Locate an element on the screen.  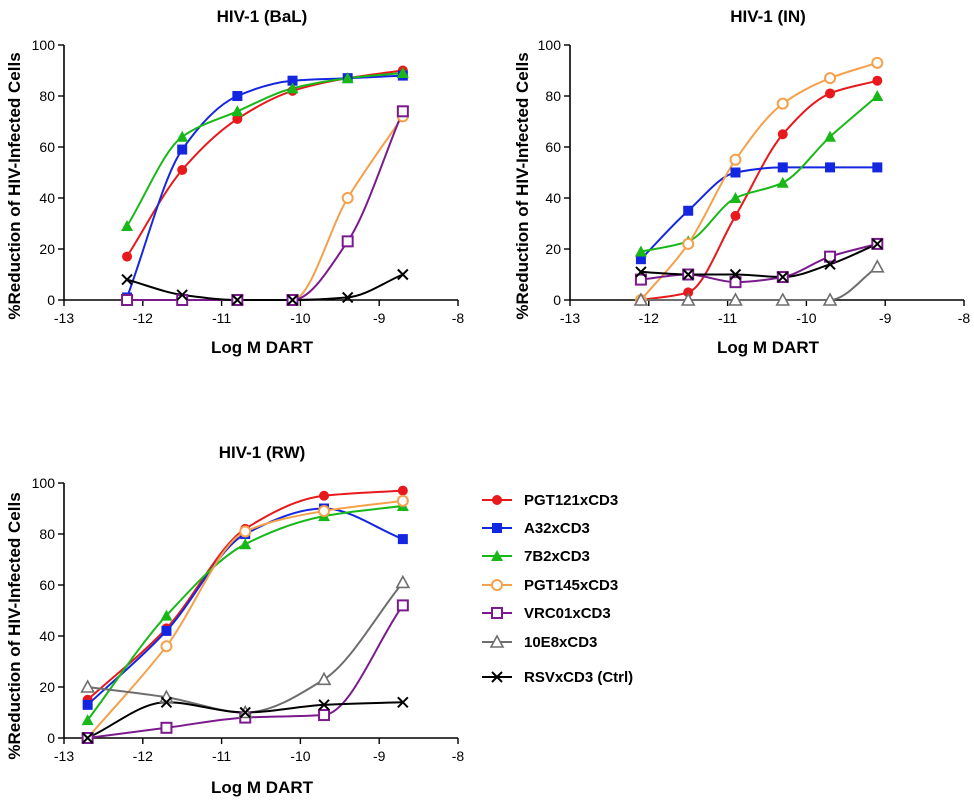
legend-label: RSVxCD3 (Ctrl) is located at coordinates (578, 677).